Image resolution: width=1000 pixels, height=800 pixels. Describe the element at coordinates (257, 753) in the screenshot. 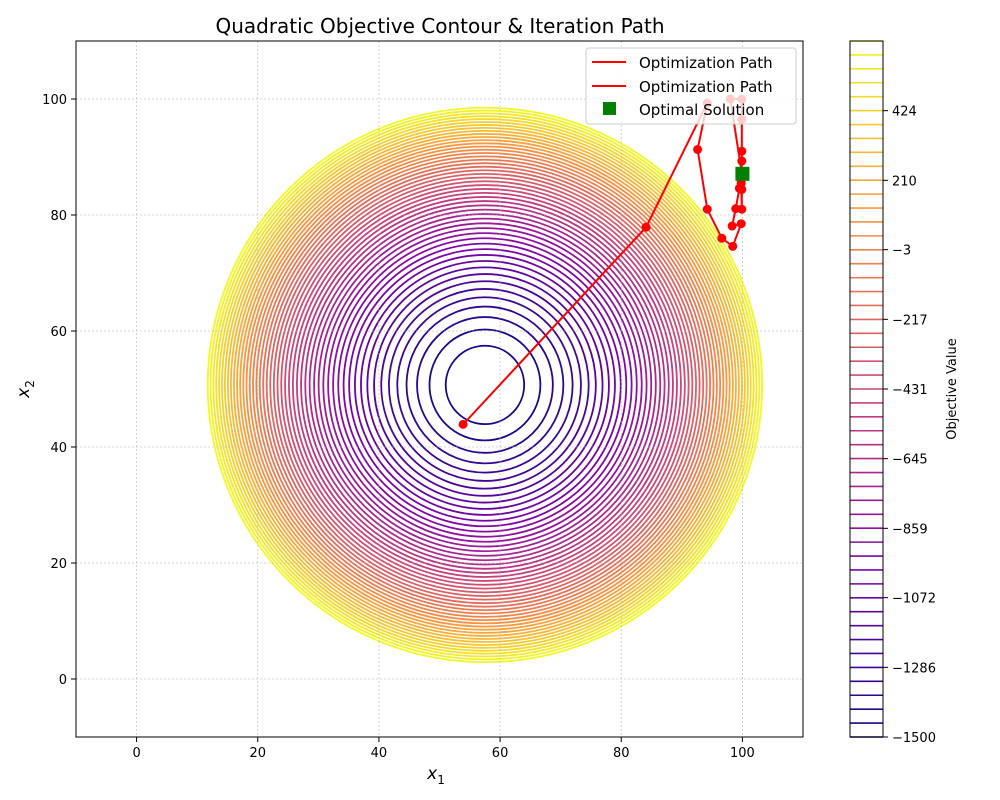

I see `x-tick-label-1: 20` at that location.